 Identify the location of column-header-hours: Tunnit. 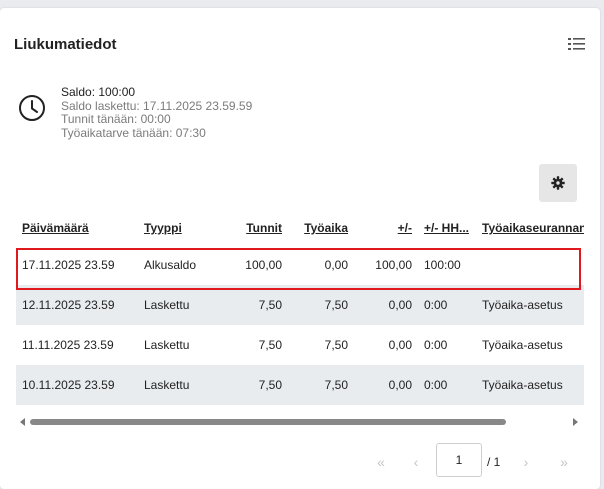
(264, 228).